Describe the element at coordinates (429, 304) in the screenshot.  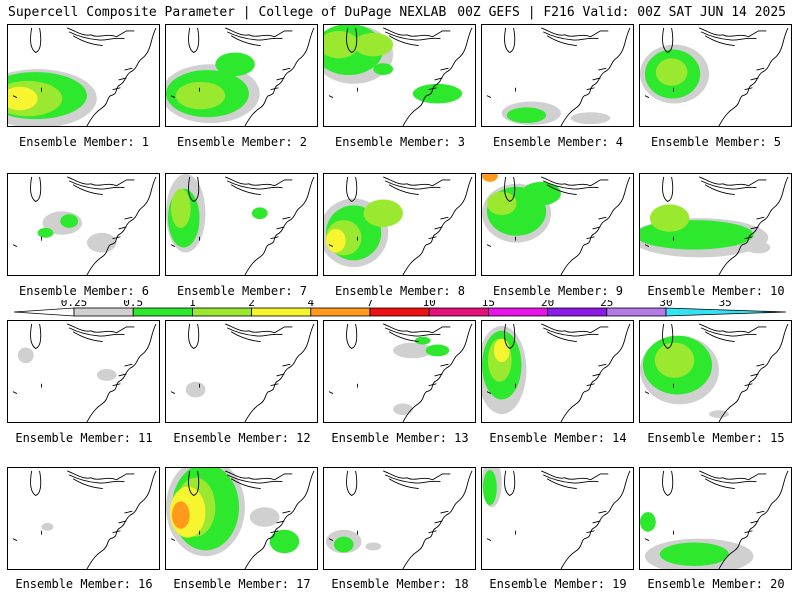
I see `scale-tick-label: 10` at that location.